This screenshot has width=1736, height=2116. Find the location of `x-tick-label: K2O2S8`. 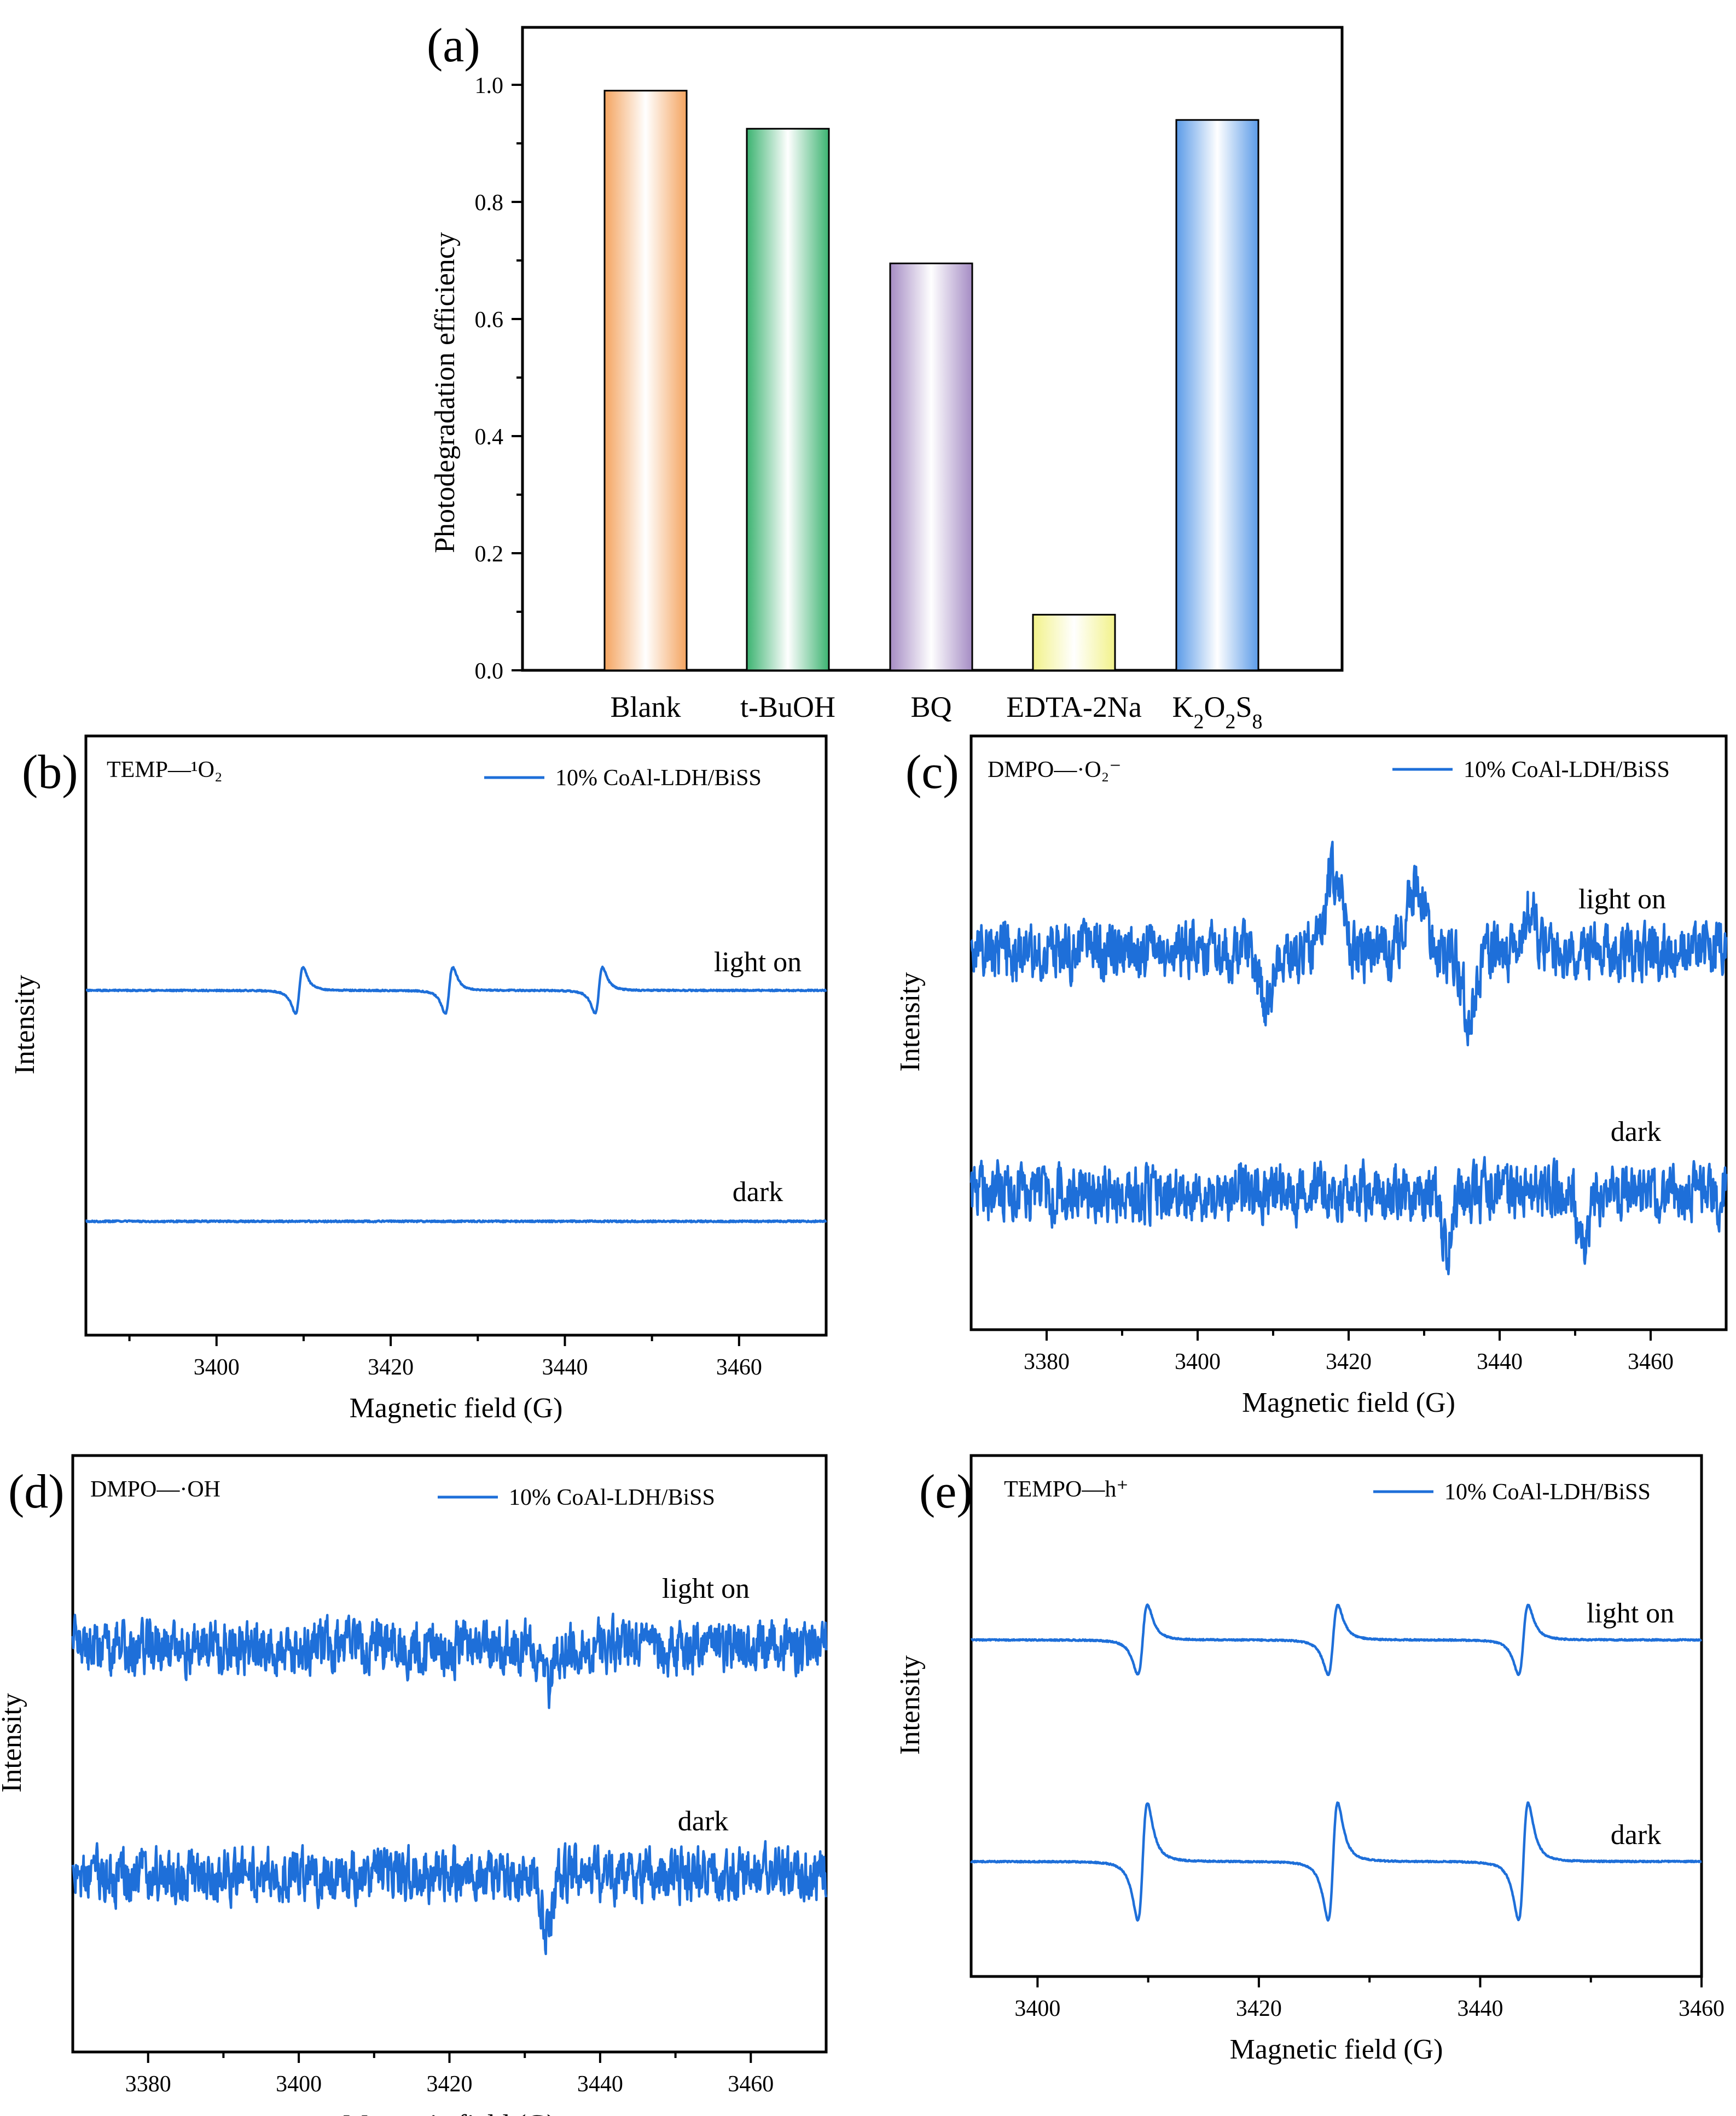

x-tick-label: K2O2S8 is located at coordinates (1217, 712).